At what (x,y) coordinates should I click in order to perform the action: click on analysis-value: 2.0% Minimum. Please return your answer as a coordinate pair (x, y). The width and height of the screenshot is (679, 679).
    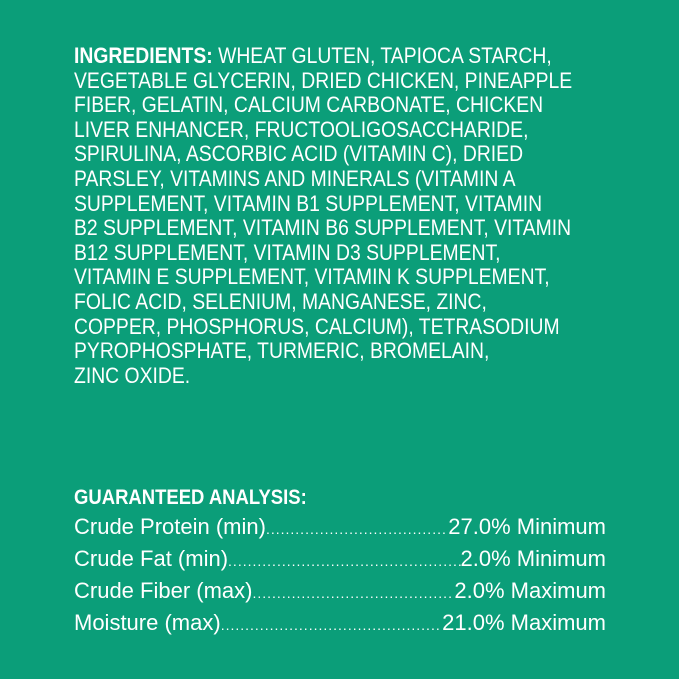
    Looking at the image, I should click on (533, 558).